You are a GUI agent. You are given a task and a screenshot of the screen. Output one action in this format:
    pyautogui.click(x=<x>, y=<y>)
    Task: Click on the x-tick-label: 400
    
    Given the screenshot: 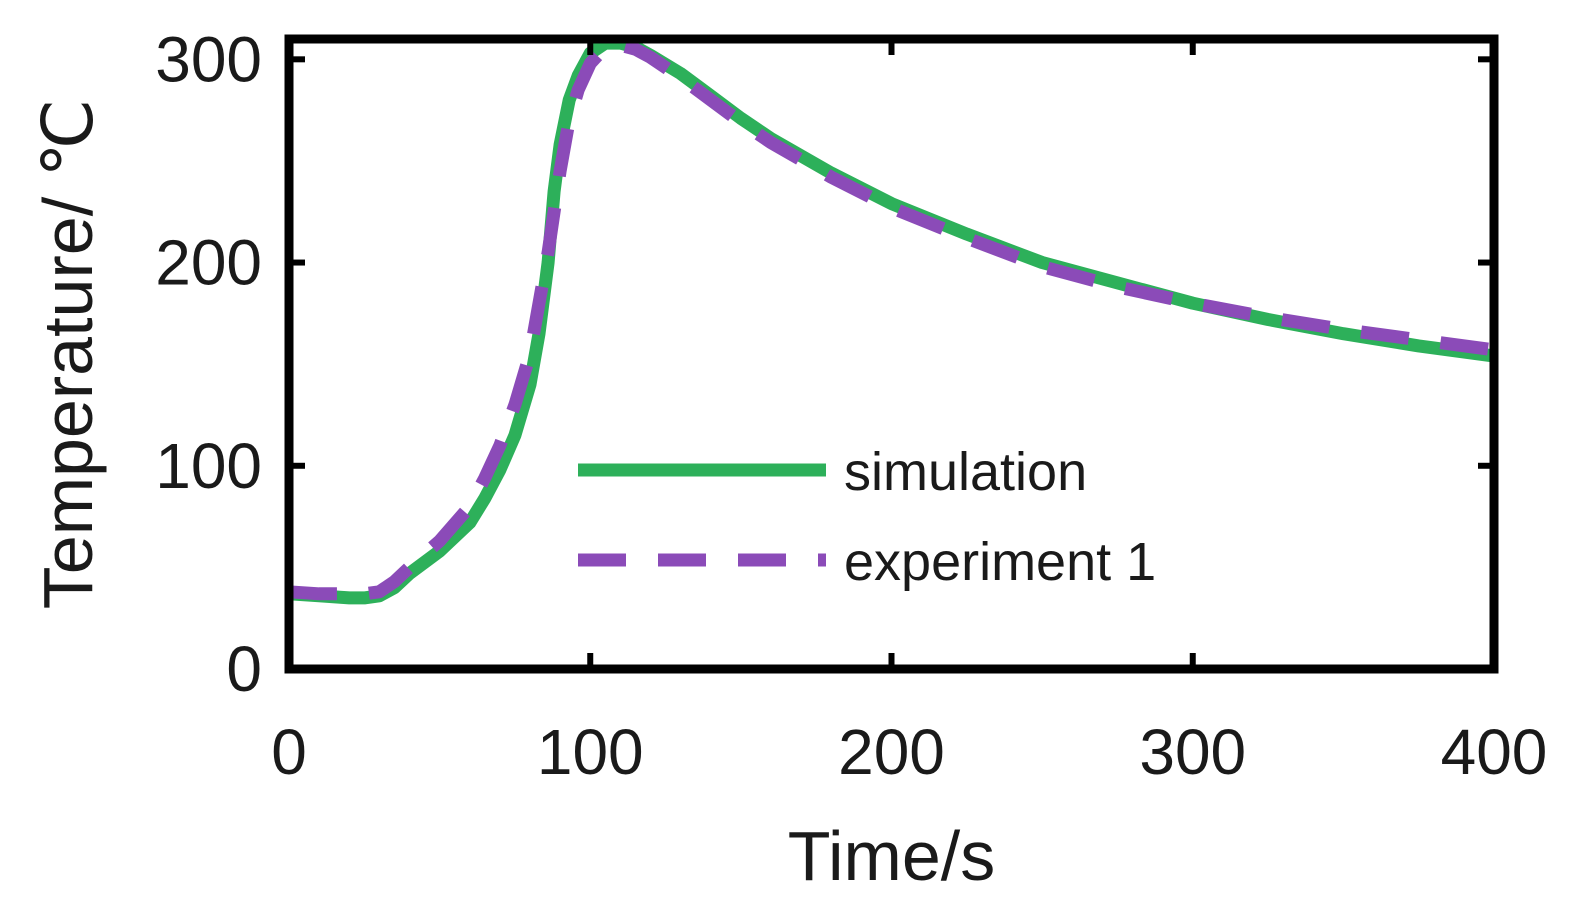 What is the action you would take?
    pyautogui.click(x=1494, y=752)
    